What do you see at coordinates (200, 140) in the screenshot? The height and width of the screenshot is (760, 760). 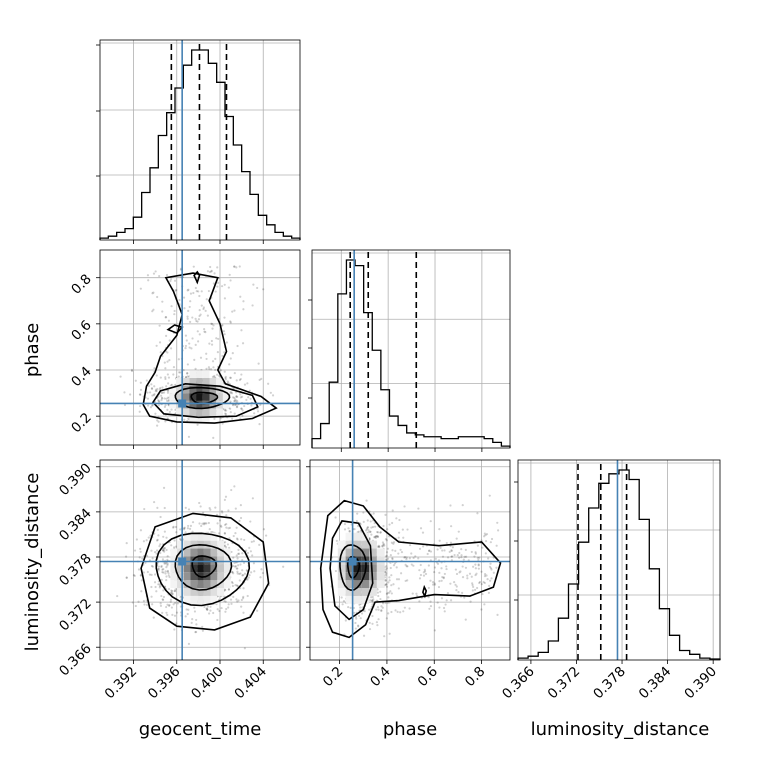 I see `hist-panel-geocent-time` at bounding box center [200, 140].